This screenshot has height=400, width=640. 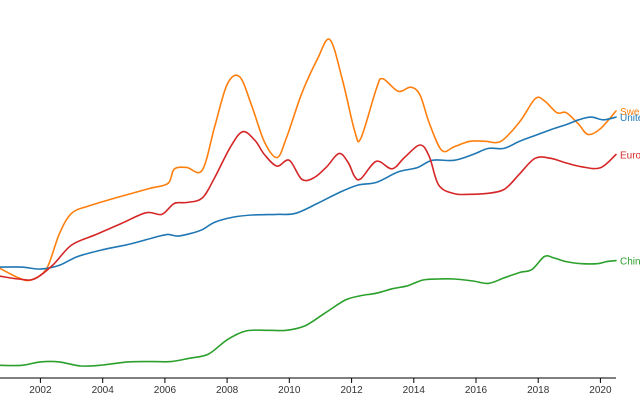 What do you see at coordinates (289, 390) in the screenshot?
I see `x-tick-label-2010: 2010` at bounding box center [289, 390].